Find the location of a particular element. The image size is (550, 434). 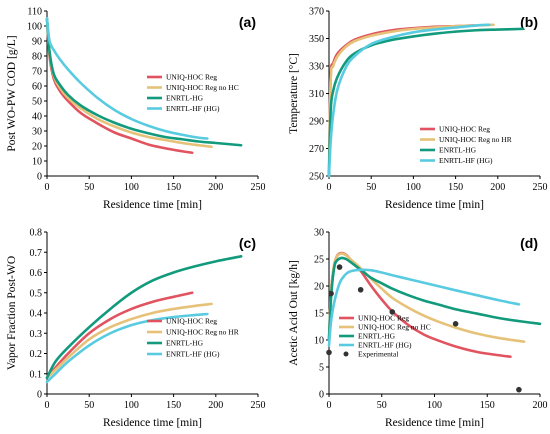

y-tick-label: 5 is located at coordinates (321, 368).